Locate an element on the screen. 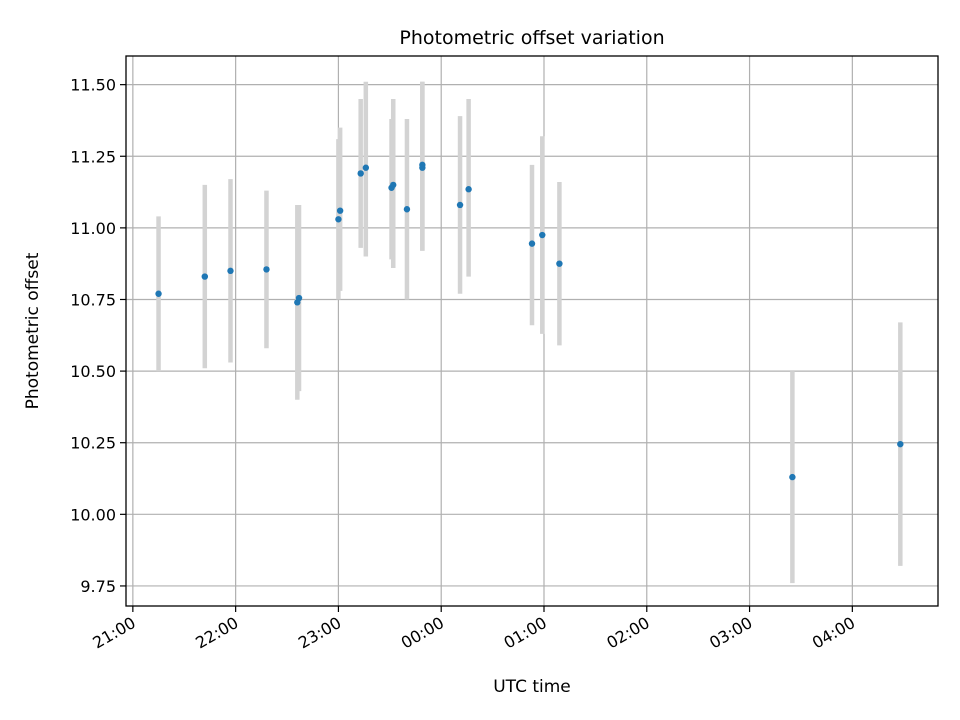 This screenshot has height=720, width=960. x-tick-label: 21:00 is located at coordinates (113, 633).